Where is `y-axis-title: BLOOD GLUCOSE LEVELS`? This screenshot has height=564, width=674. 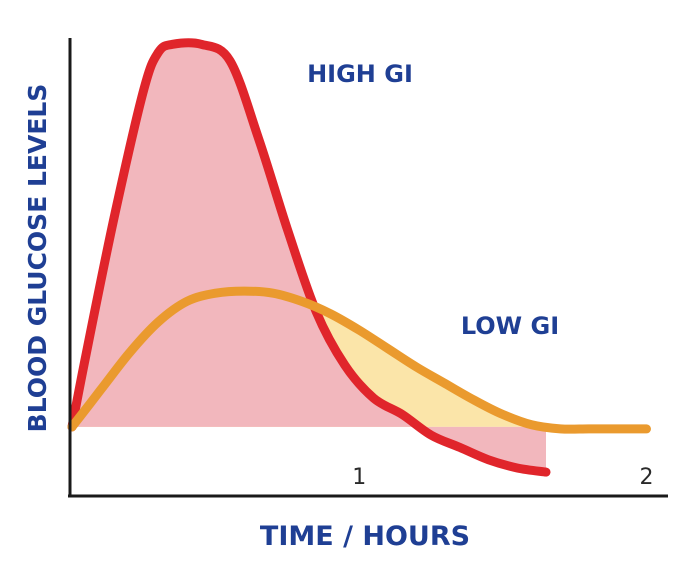
y-axis-title: BLOOD GLUCOSE LEVELS is located at coordinates (37, 258).